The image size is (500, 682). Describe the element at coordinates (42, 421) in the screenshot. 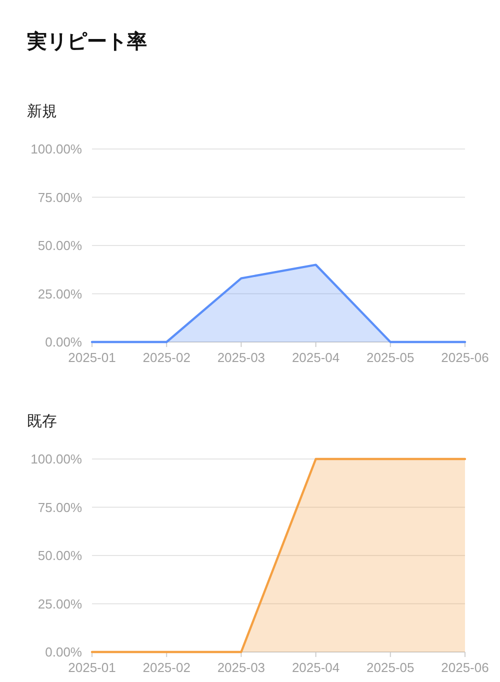

I see `chart-subtitle: 既存` at that location.